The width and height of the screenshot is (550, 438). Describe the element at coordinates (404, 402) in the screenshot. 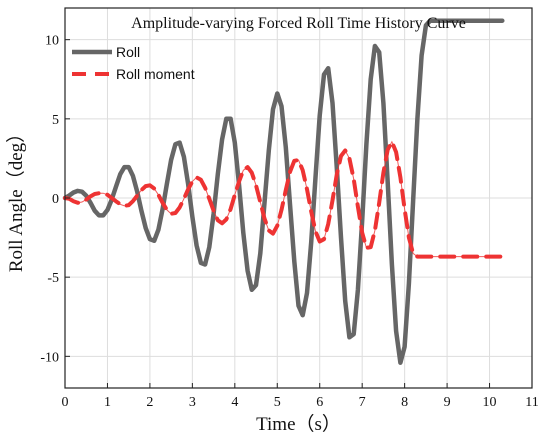

I see `x-tick-label: 8` at that location.